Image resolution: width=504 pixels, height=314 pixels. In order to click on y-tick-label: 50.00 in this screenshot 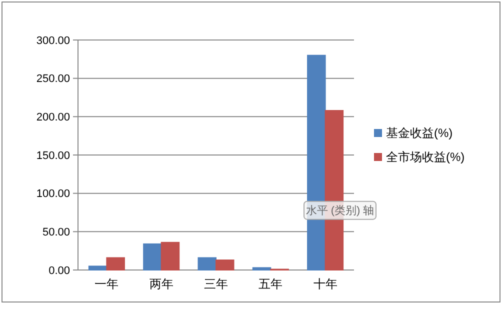, I will do `click(56, 232)`.